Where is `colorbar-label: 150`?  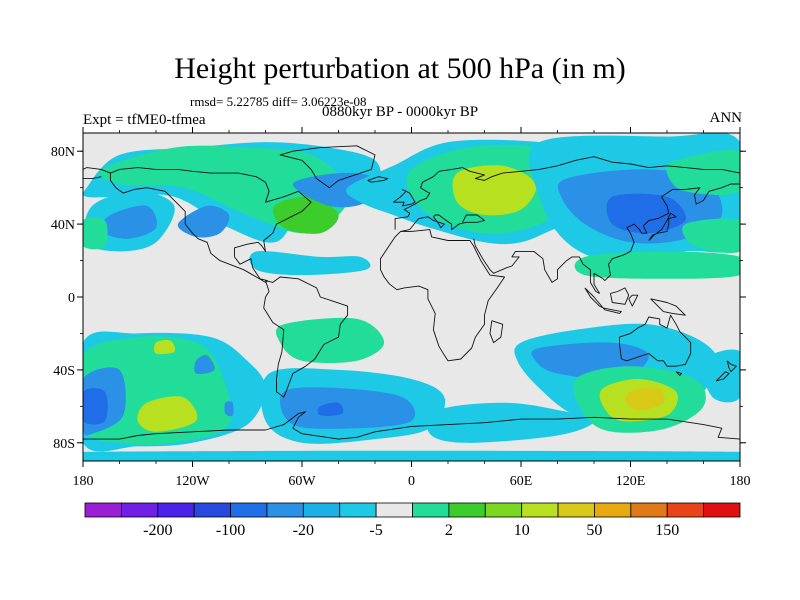 colorbar-label: 150 is located at coordinates (667, 530).